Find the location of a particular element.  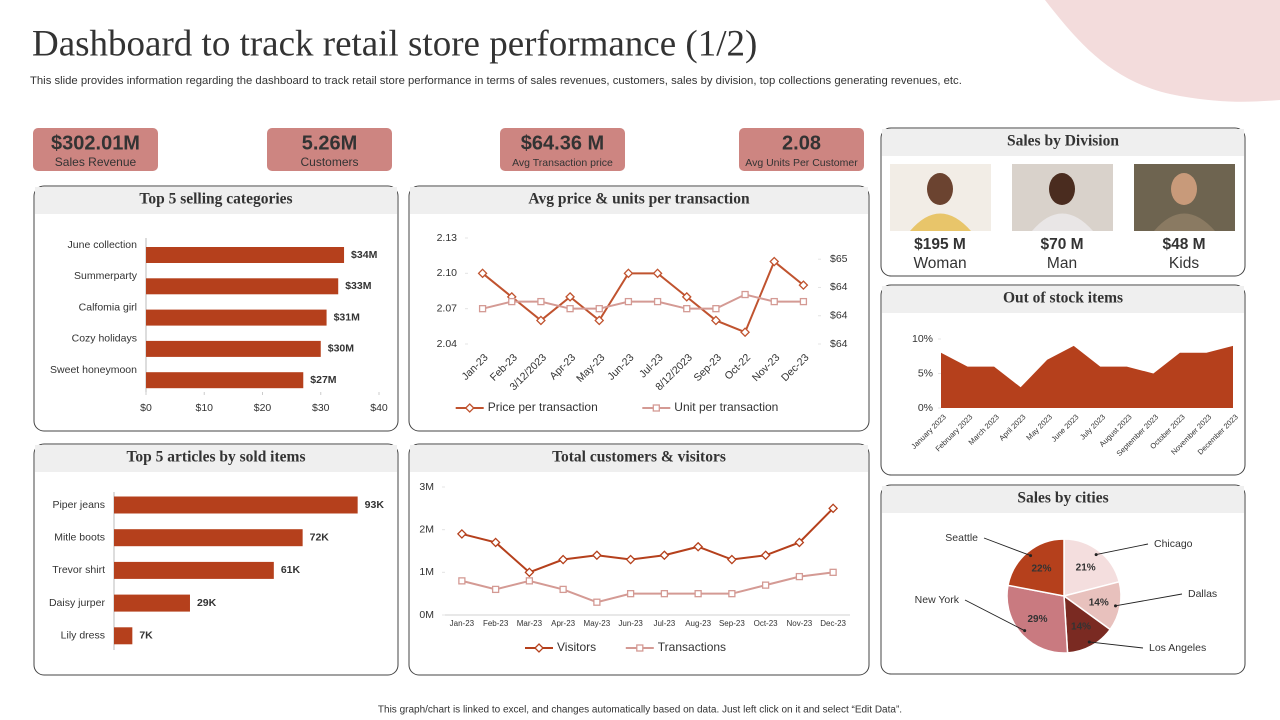

value-label: 93K is located at coordinates (375, 505).